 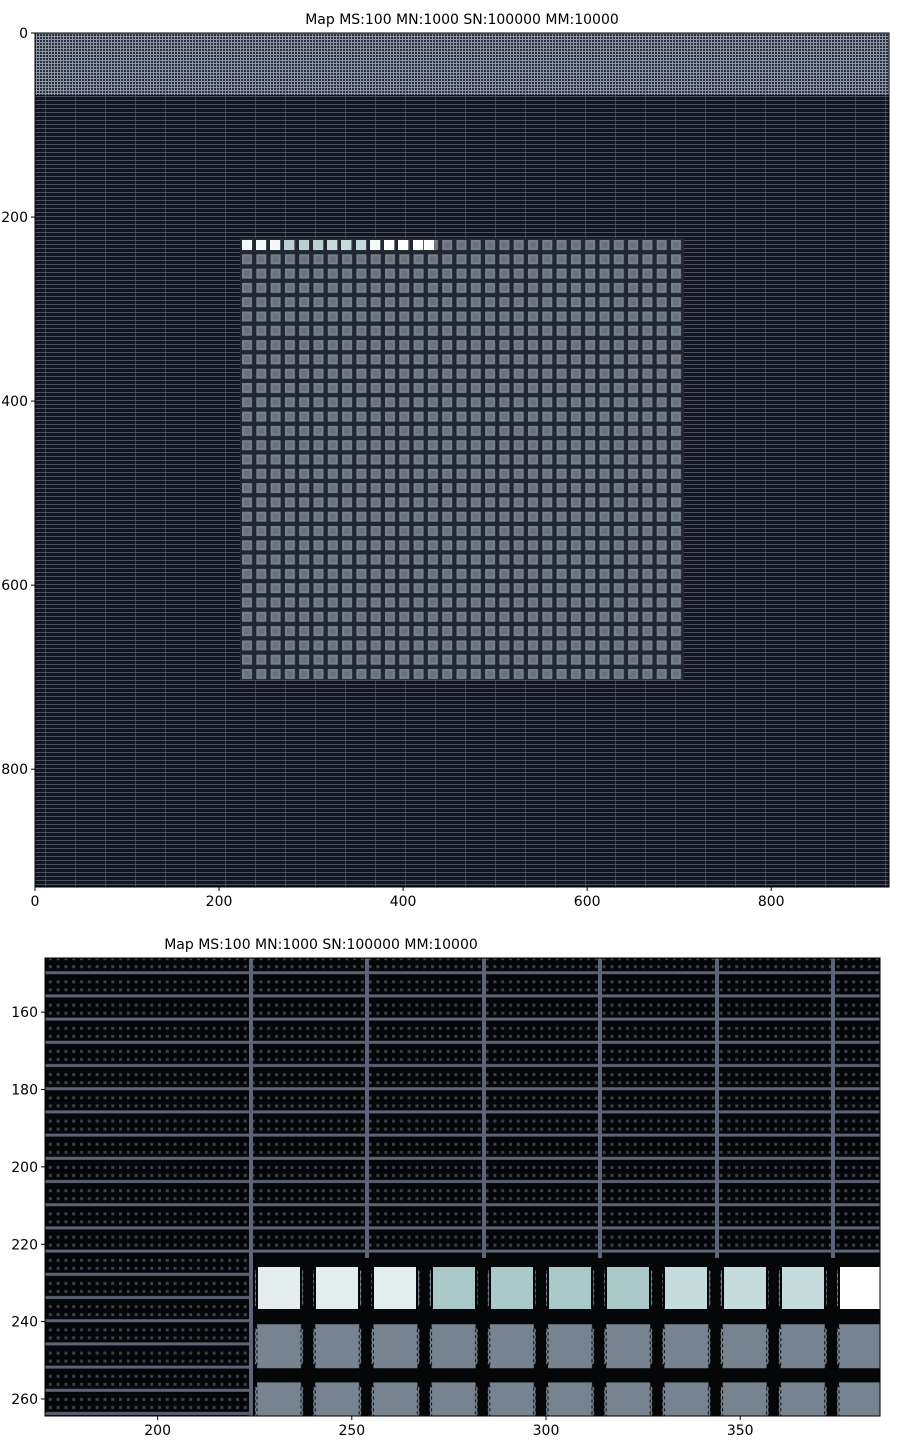 I want to click on x-tick-label: 600, so click(x=587, y=902).